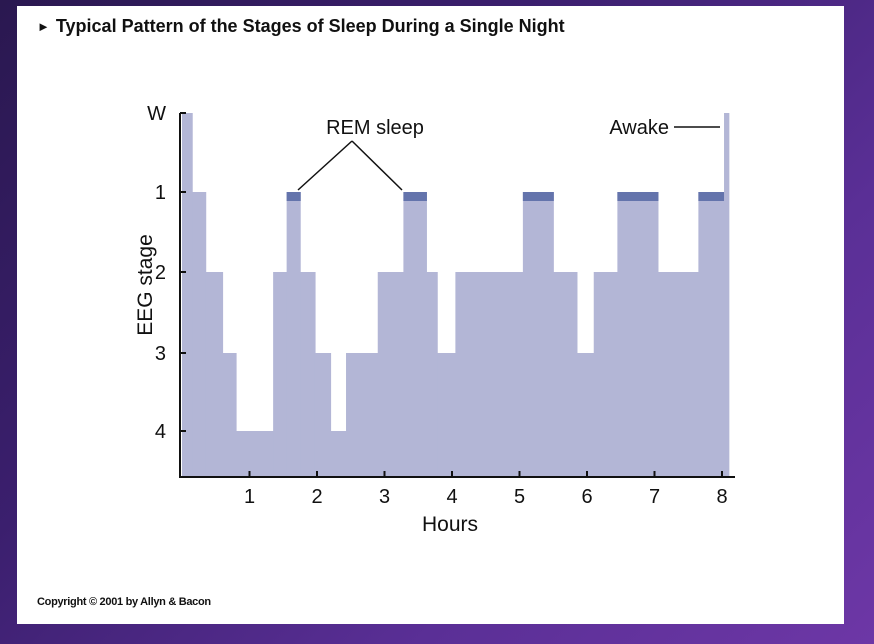 The image size is (874, 644). What do you see at coordinates (316, 497) in the screenshot?
I see `x-tick-label-2: 2` at bounding box center [316, 497].